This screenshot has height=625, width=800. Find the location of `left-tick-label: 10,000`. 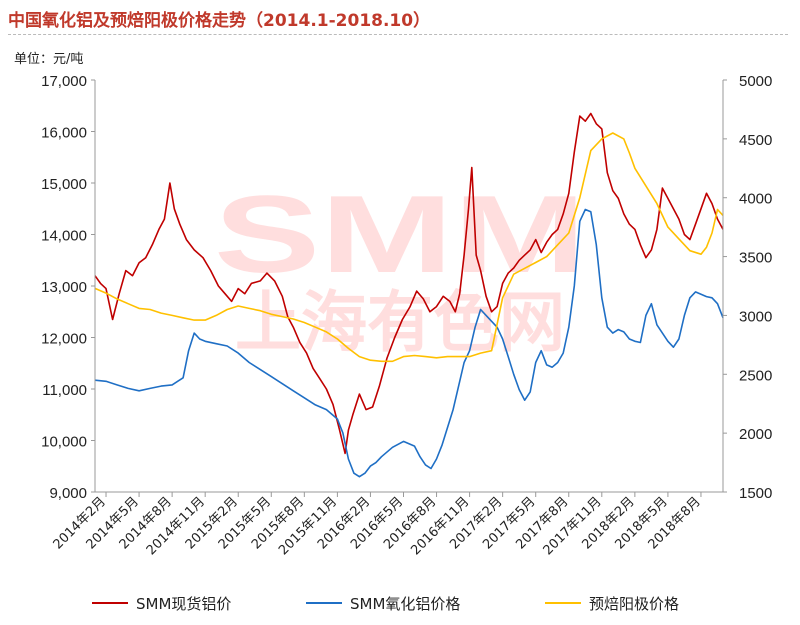

left-tick-label: 10,000 is located at coordinates (64, 442).